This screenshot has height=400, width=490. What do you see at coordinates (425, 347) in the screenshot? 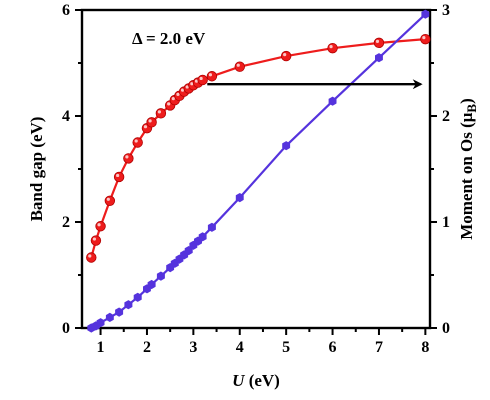
I see `x-tick-label: 8` at bounding box center [425, 347].